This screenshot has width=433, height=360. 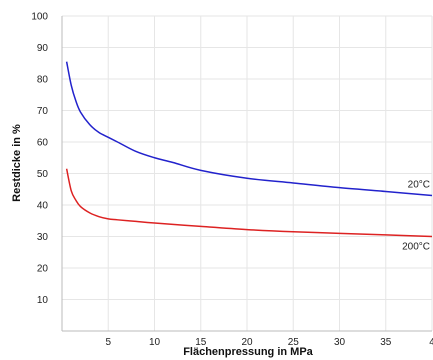 I want to click on x-tick-label: 10, so click(x=155, y=342).